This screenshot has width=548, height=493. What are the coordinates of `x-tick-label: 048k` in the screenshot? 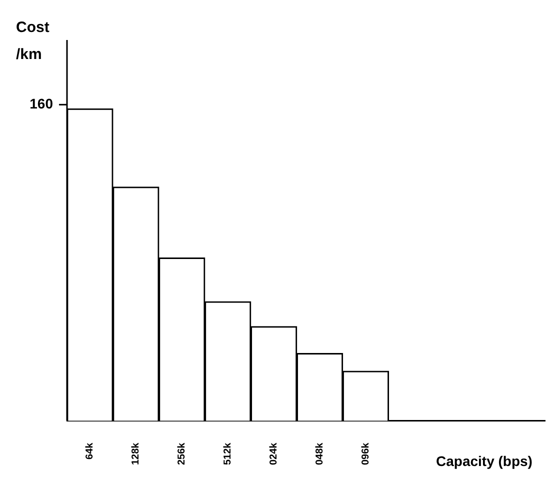 It's located at (320, 454).